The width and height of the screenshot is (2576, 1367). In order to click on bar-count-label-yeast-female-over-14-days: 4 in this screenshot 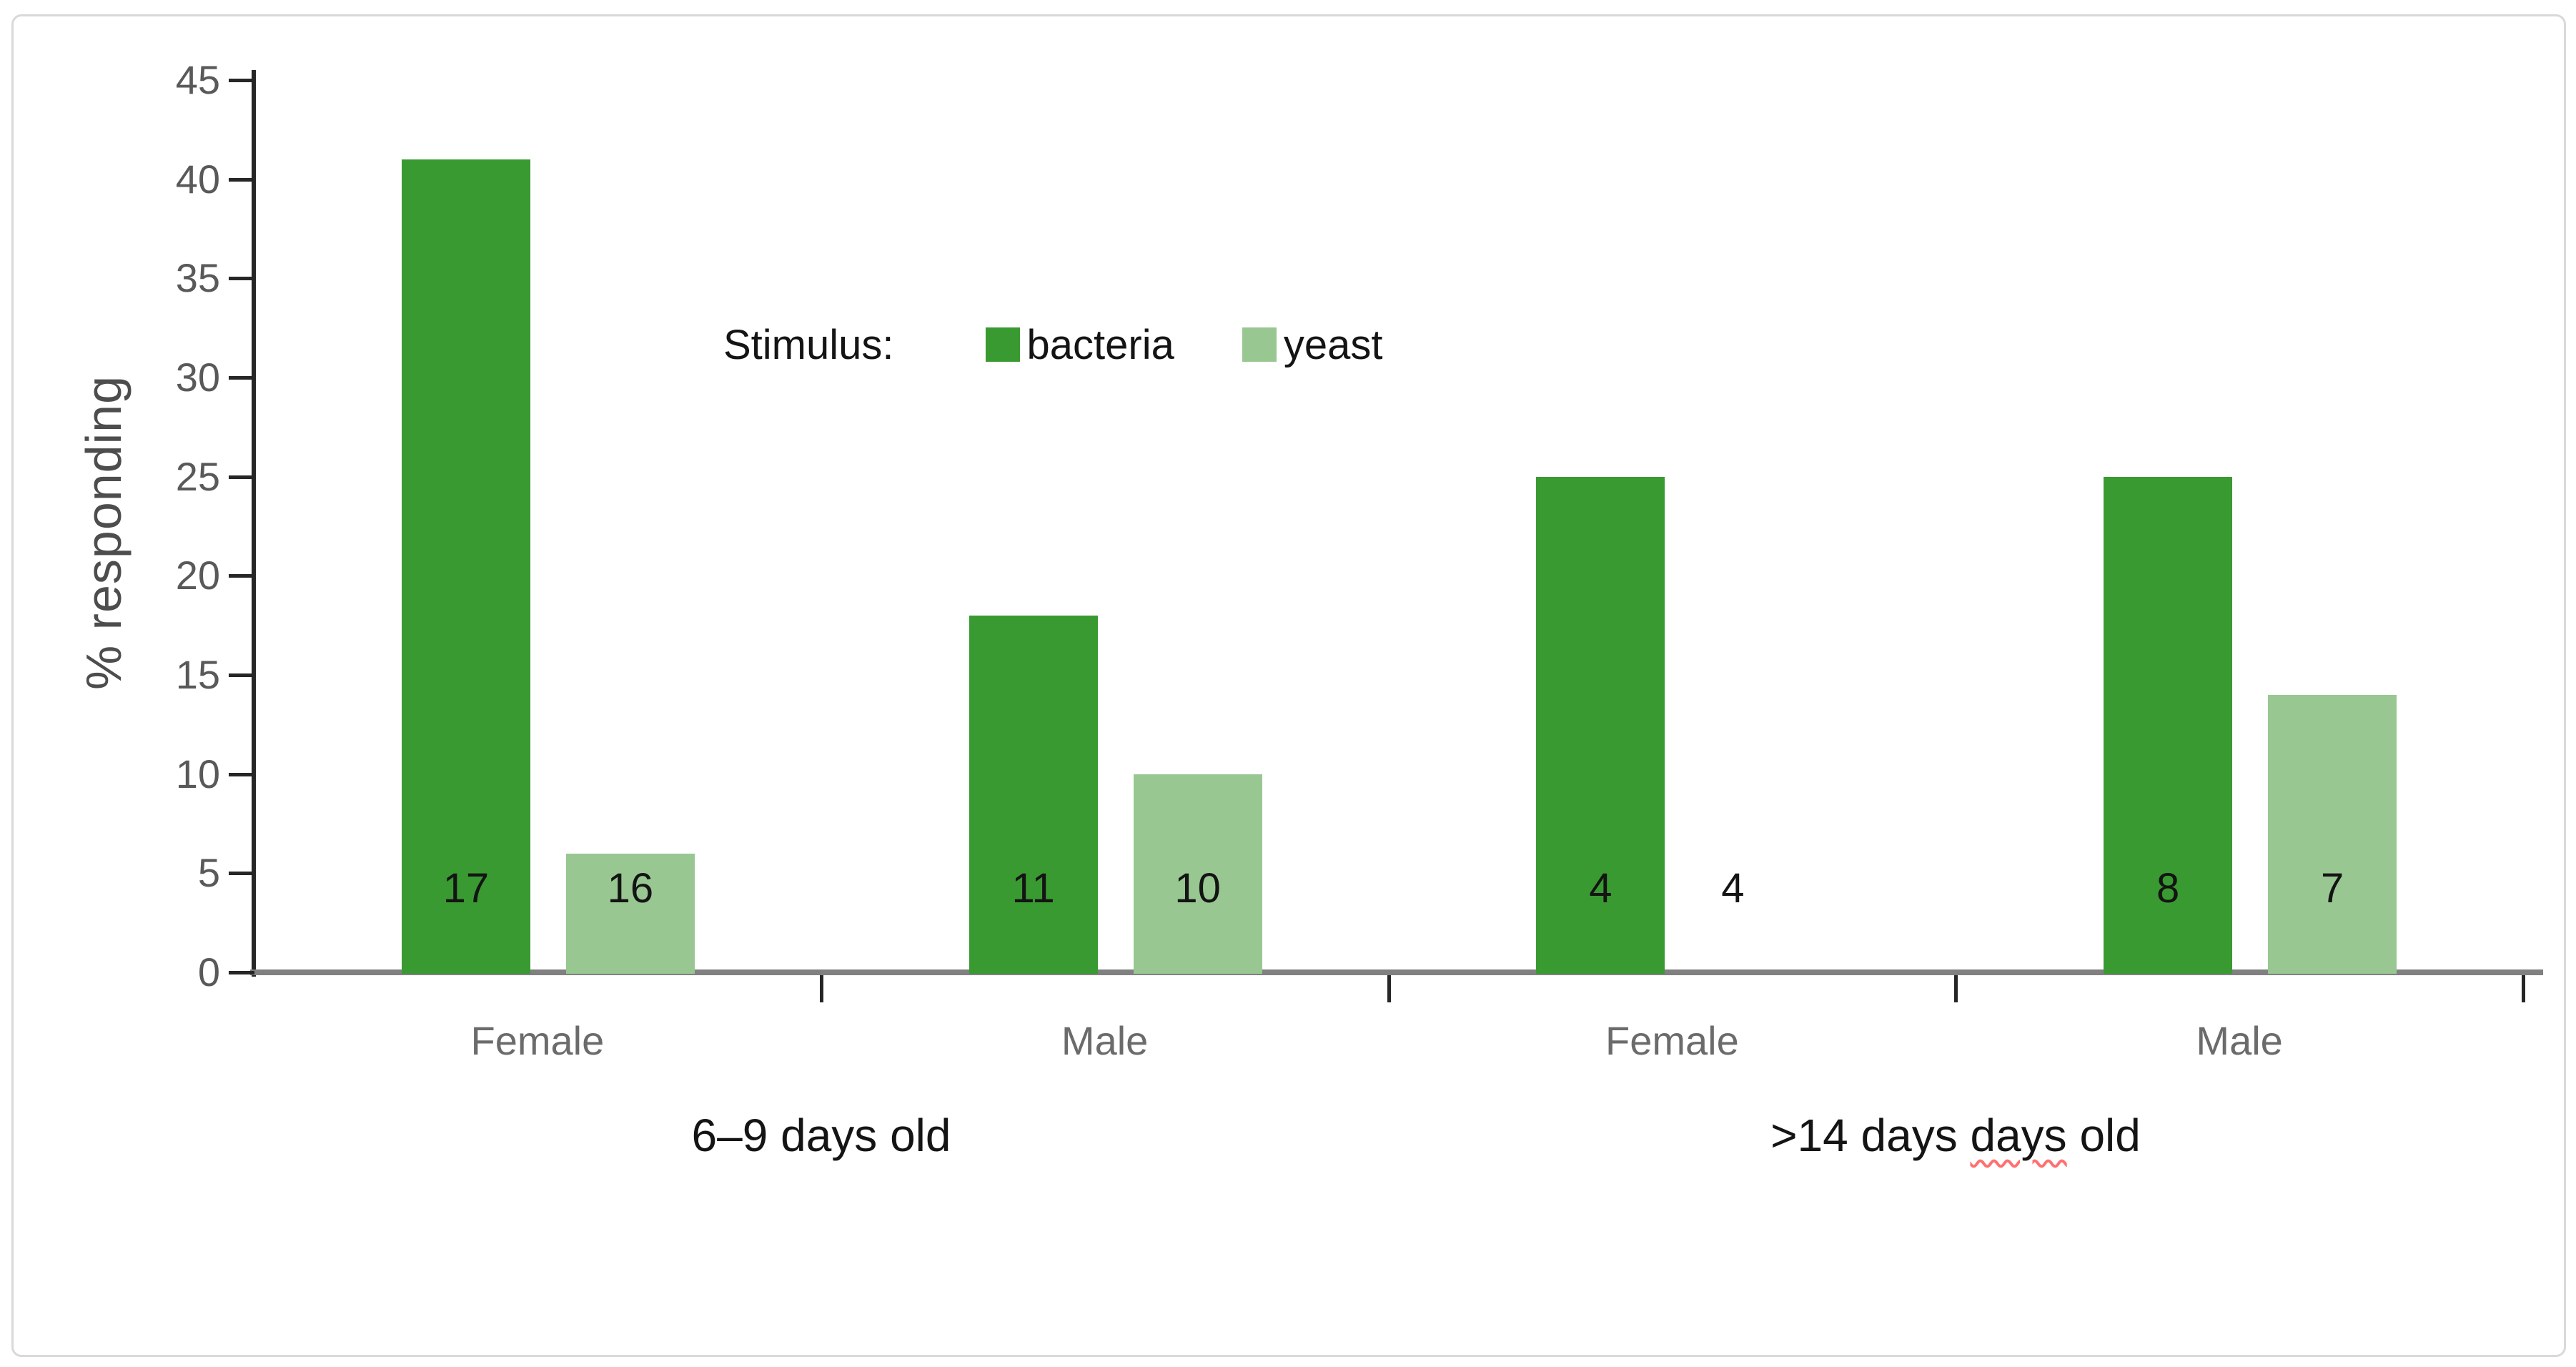, I will do `click(1733, 889)`.